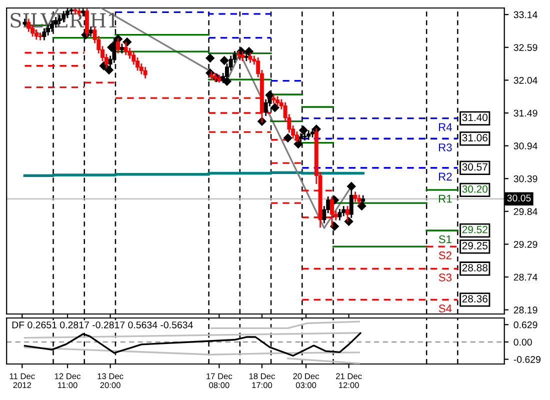 This screenshot has width=550, height=400. Describe the element at coordinates (445, 176) in the screenshot. I see `series-label: R2` at that location.